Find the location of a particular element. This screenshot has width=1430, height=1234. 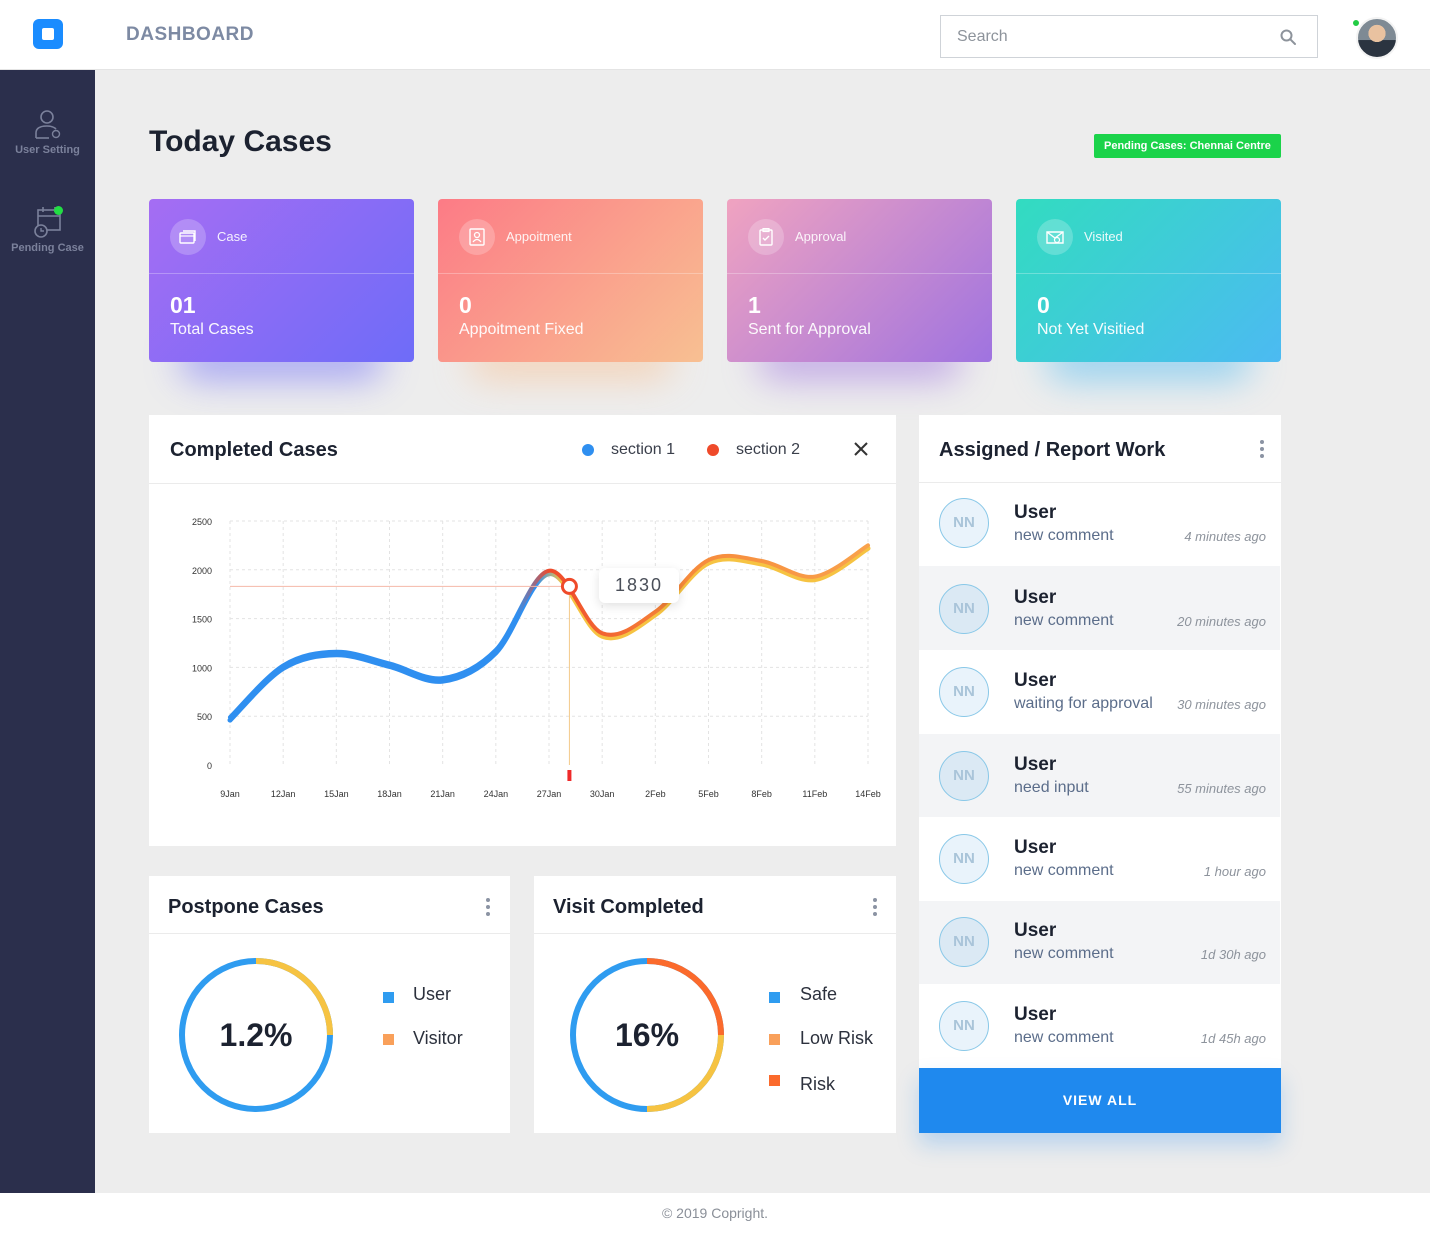

highlight-point is located at coordinates (569, 586).